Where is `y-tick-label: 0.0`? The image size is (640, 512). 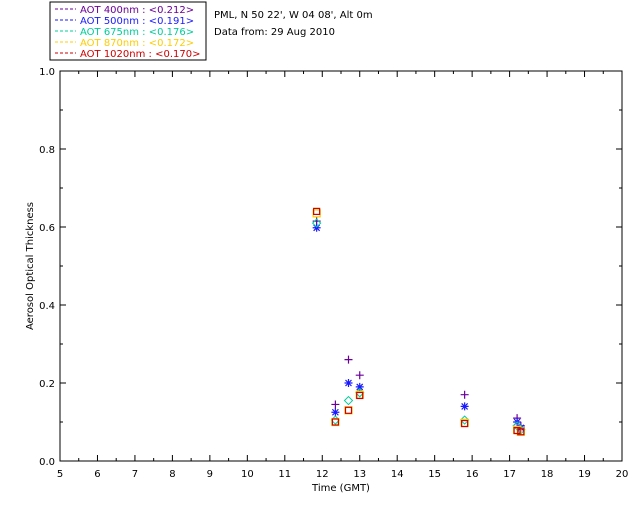 y-tick-label: 0.0 is located at coordinates (47, 462).